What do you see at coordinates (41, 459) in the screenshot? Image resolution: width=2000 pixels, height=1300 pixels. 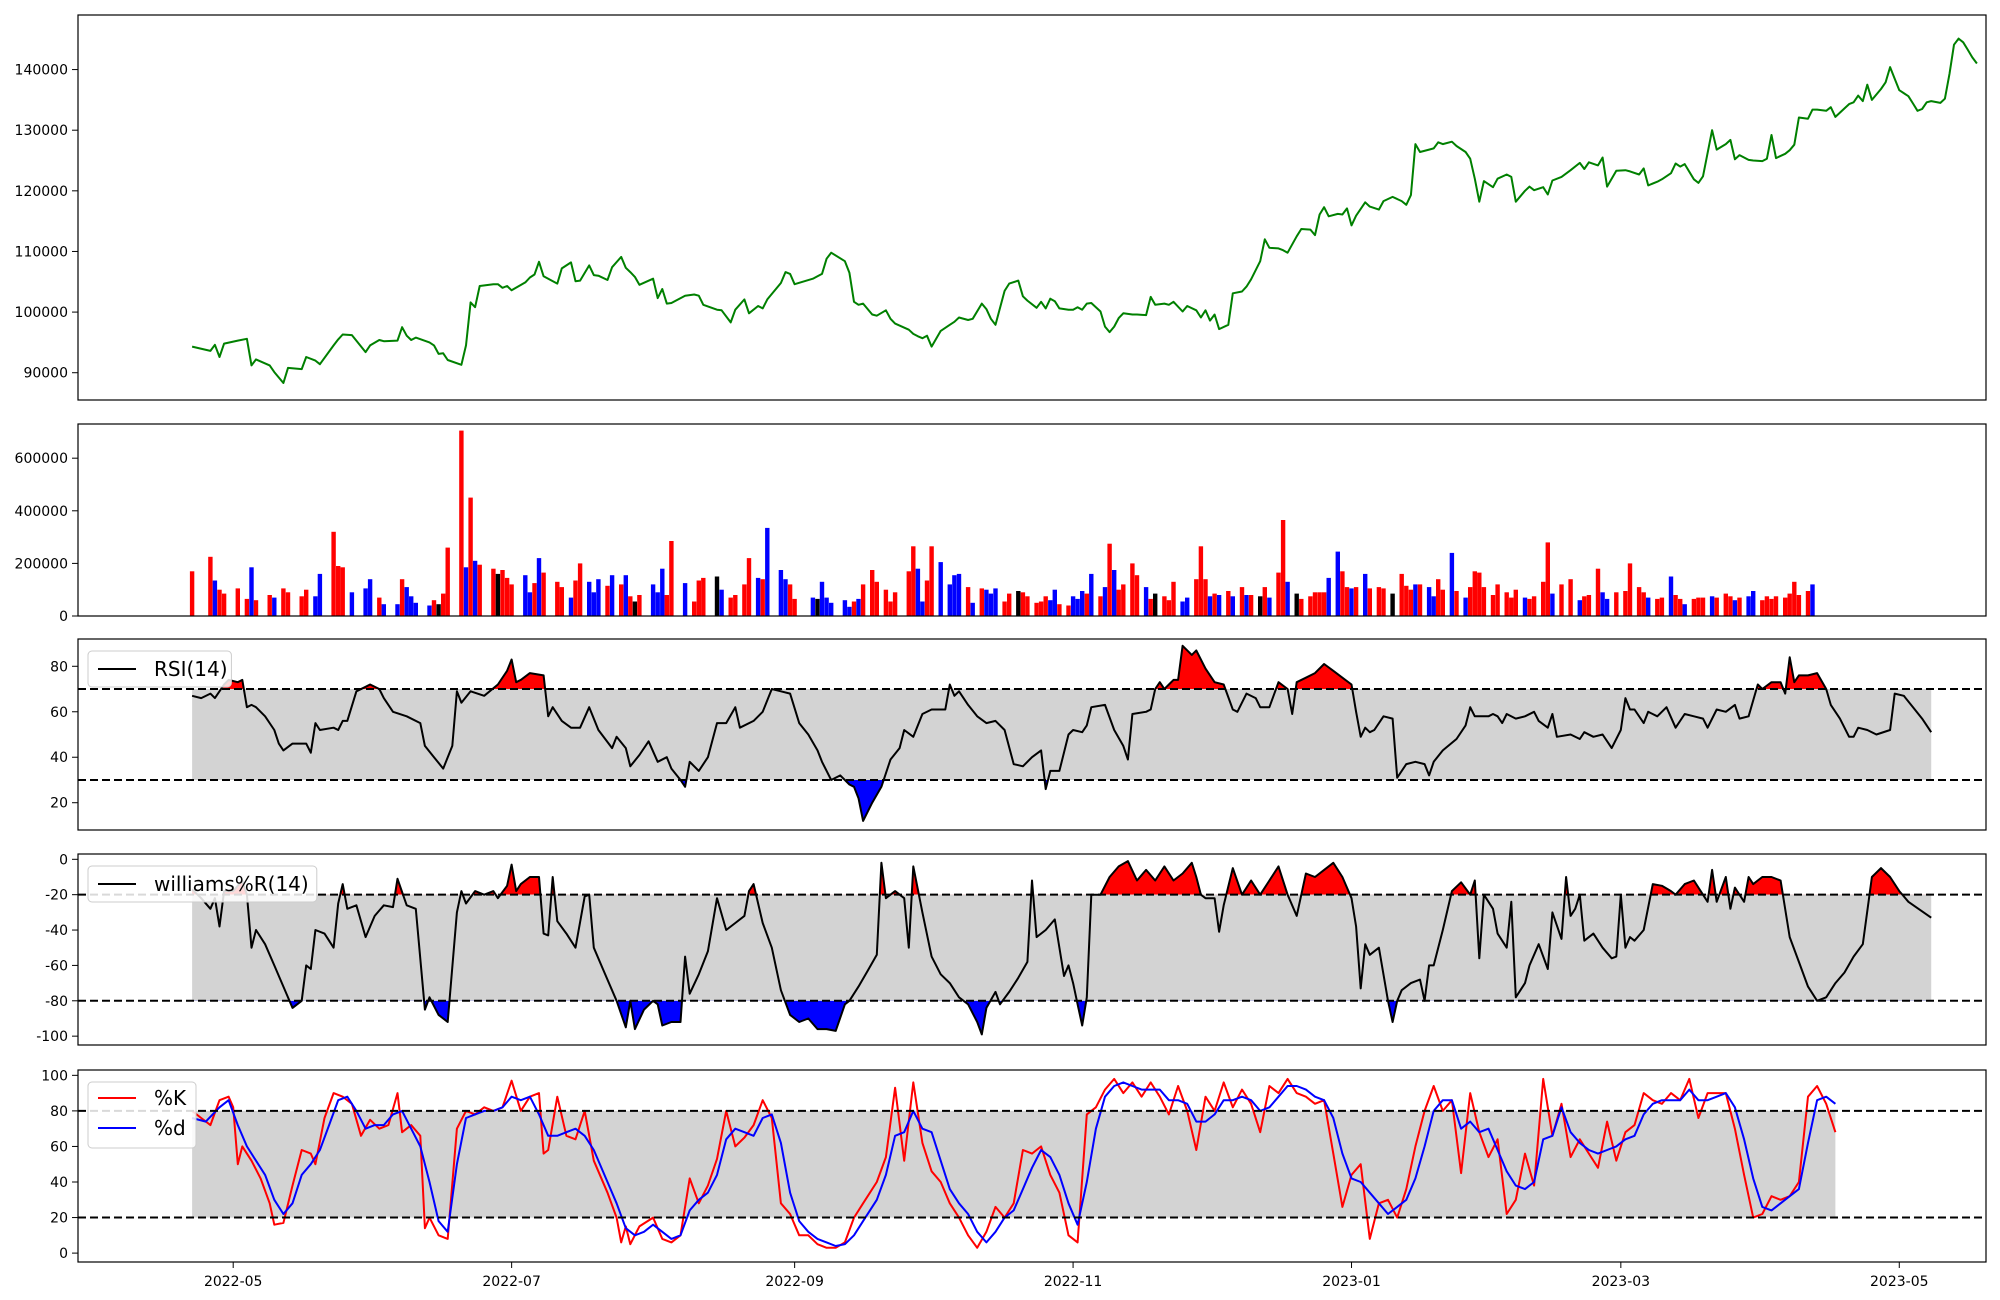 I see `volume-y-tick-label: 600000` at bounding box center [41, 459].